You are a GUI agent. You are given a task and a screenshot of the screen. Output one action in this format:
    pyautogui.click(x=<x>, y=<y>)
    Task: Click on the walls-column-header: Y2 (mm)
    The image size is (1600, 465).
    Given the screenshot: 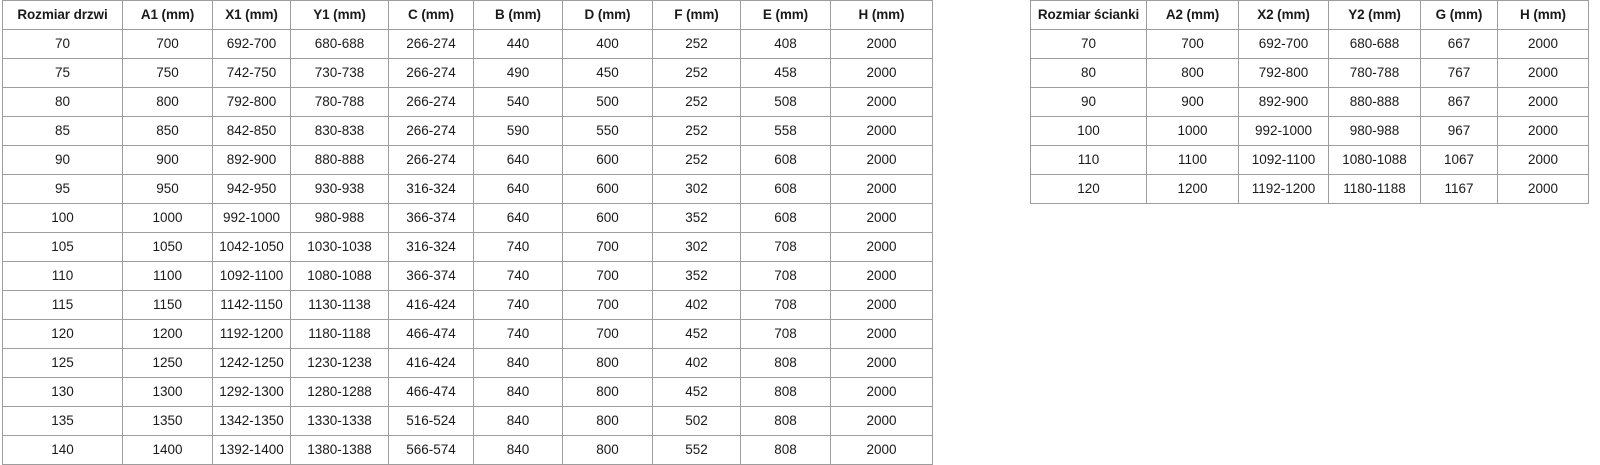 What is the action you would take?
    pyautogui.click(x=1374, y=15)
    